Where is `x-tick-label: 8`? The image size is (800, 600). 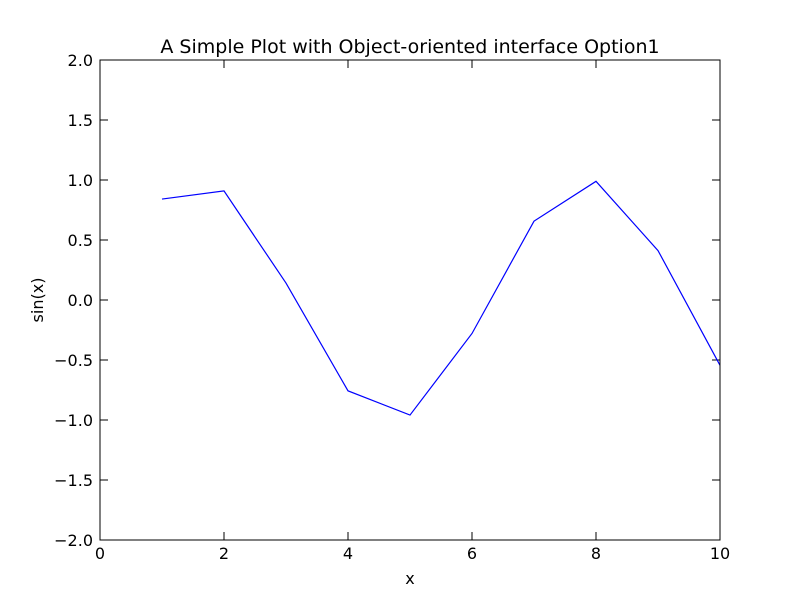
x-tick-label: 8 is located at coordinates (596, 553).